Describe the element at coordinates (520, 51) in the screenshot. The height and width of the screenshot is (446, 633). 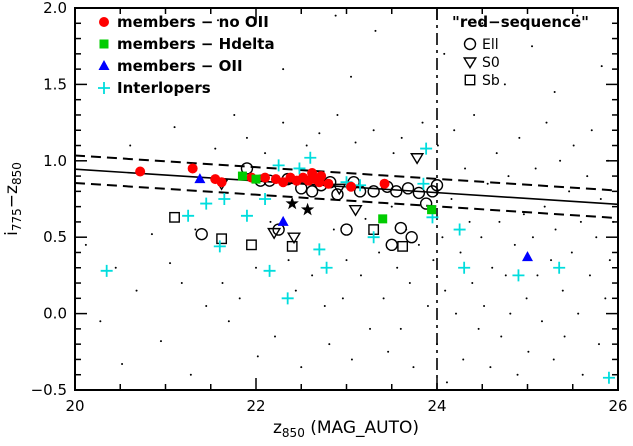
I see `legend-red-sequence: "red−sequence" Ell S0 Sb` at that location.